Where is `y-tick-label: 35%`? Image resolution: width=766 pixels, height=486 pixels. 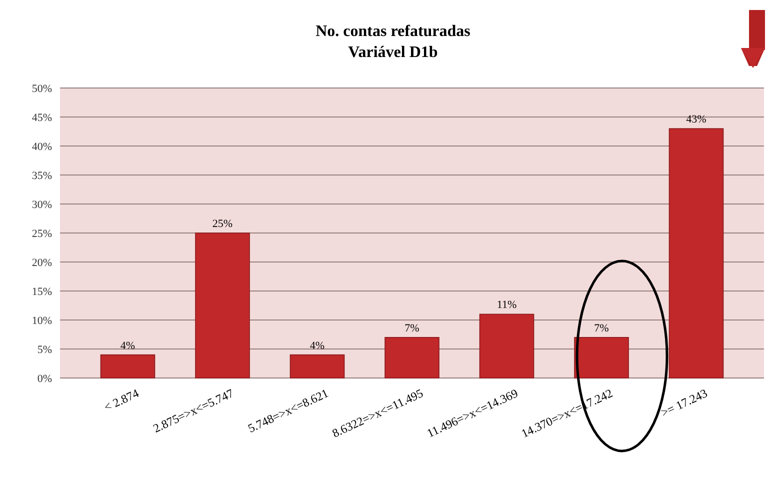
y-tick-label: 35% is located at coordinates (42, 176).